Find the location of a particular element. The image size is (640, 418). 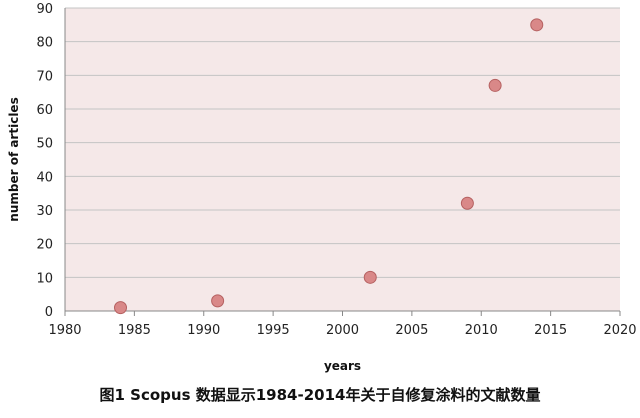

data-point-1984 is located at coordinates (120, 308).